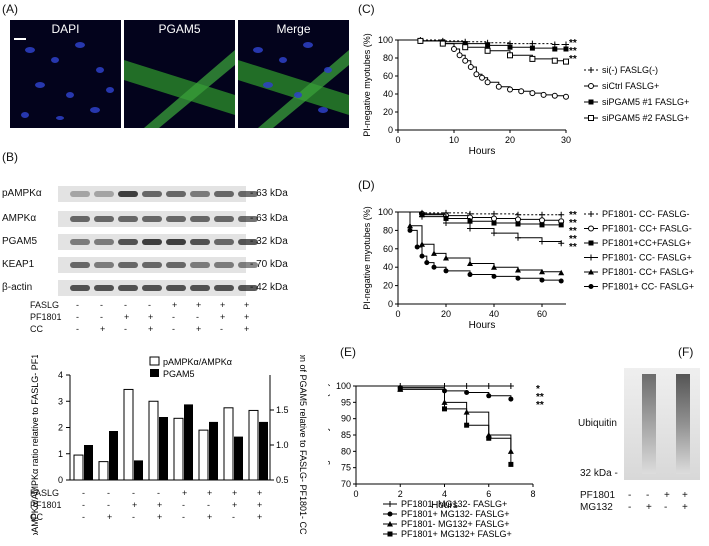  I want to click on y-tick-label: 2, so click(60, 428).